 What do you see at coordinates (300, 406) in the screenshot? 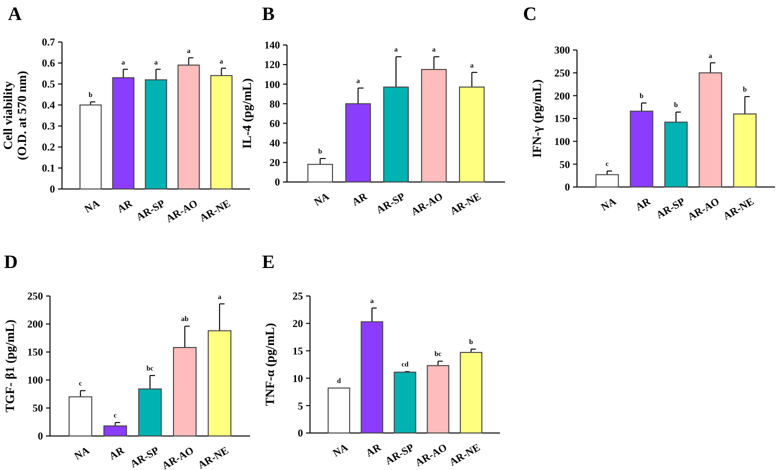
I see `y-tick-label: 5` at bounding box center [300, 406].